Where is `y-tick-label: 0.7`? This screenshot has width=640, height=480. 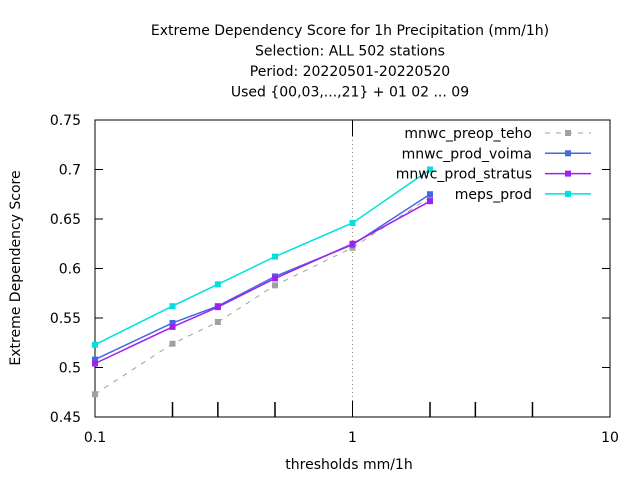
y-tick-label: 0.7 is located at coordinates (70, 171).